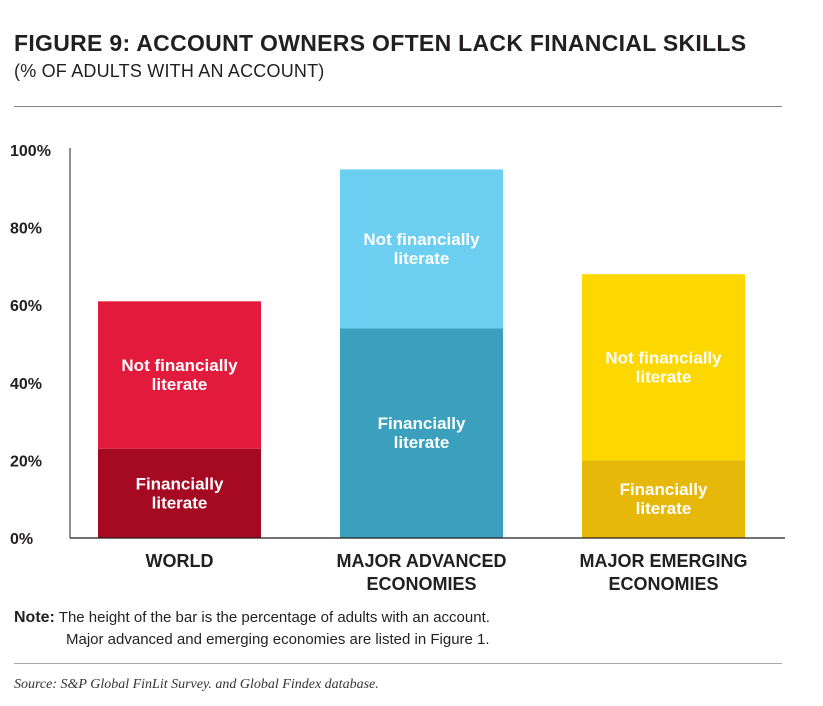 This screenshot has height=706, width=823. What do you see at coordinates (398, 106) in the screenshot?
I see `top-divider` at bounding box center [398, 106].